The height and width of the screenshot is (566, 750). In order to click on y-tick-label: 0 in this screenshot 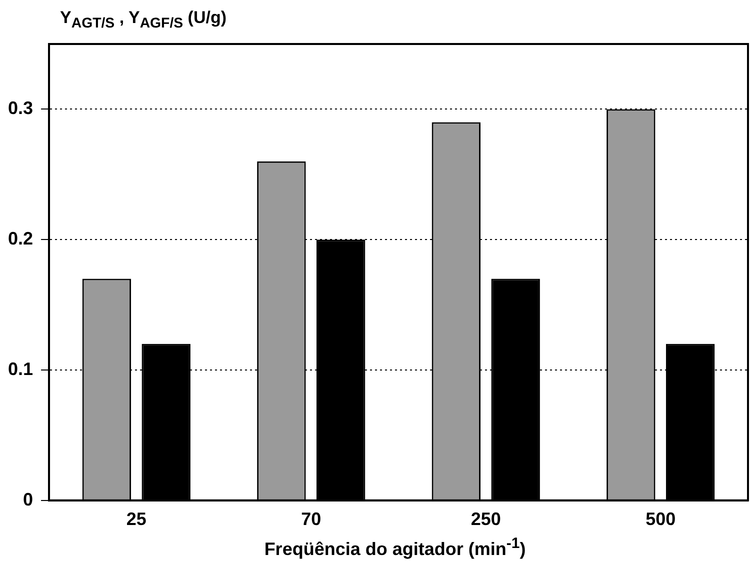, I will do `click(28, 499)`.